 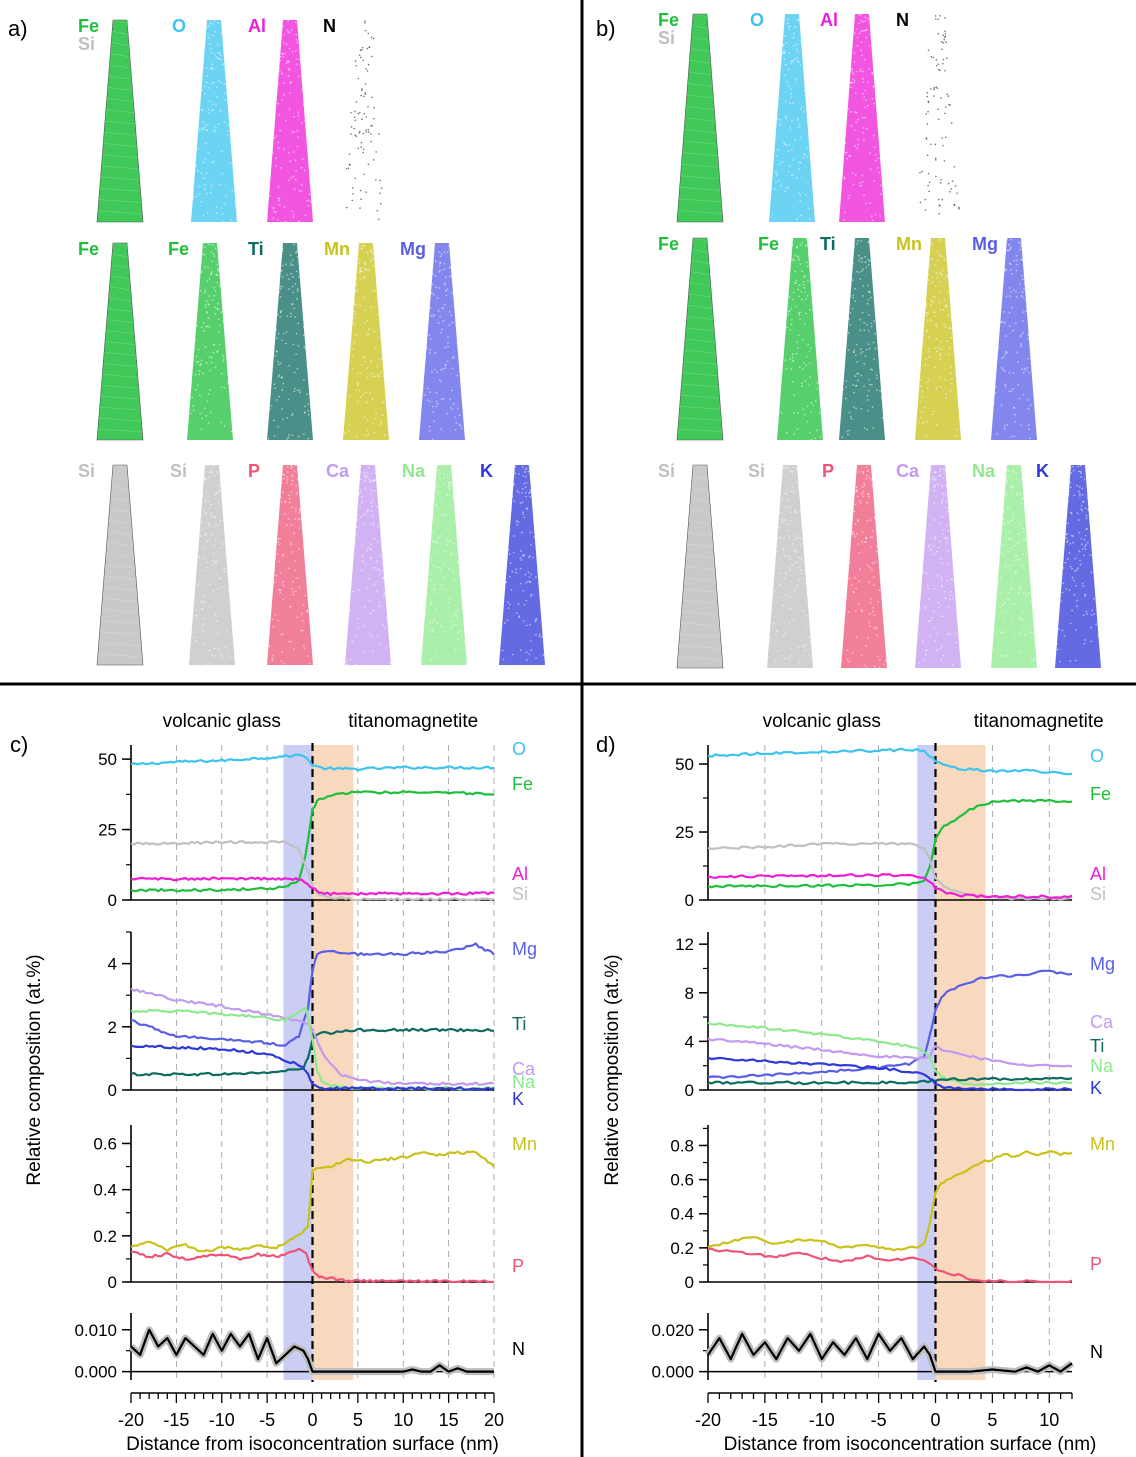 What do you see at coordinates (329, 26) in the screenshot?
I see `recon-label-a-n: N` at bounding box center [329, 26].